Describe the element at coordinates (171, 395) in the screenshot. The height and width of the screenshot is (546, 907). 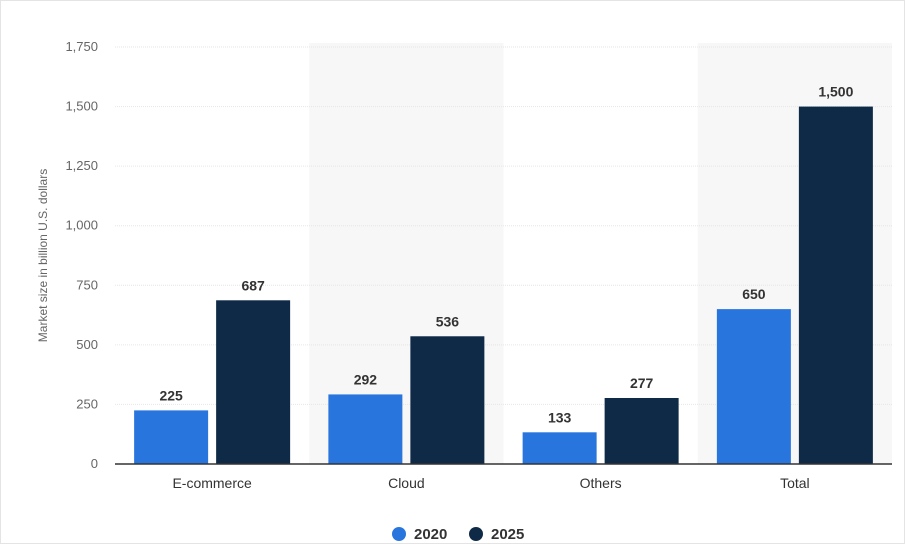
I see `data-label: 225` at that location.